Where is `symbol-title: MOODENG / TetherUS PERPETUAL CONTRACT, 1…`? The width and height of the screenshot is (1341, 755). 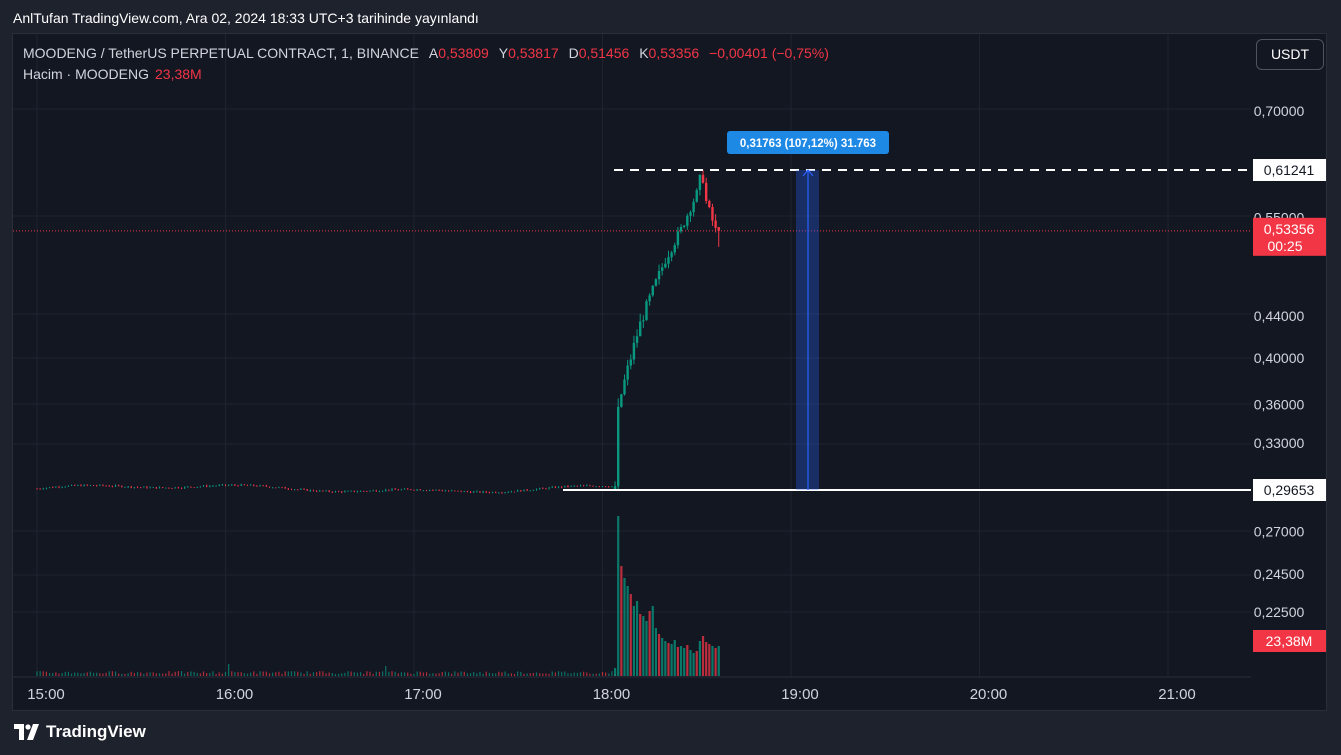 symbol-title: MOODENG / TetherUS PERPETUAL CONTRACT, 1… is located at coordinates (221, 53).